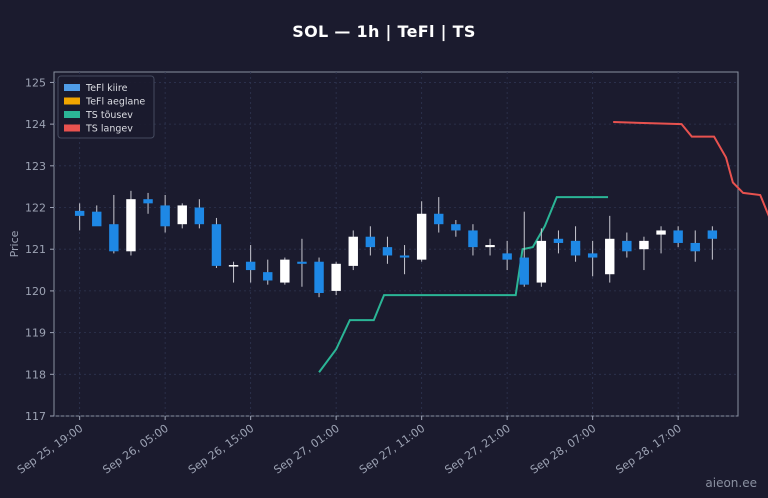  I want to click on chart-title: SOL — 1h | TeFl | TS, so click(384, 31).